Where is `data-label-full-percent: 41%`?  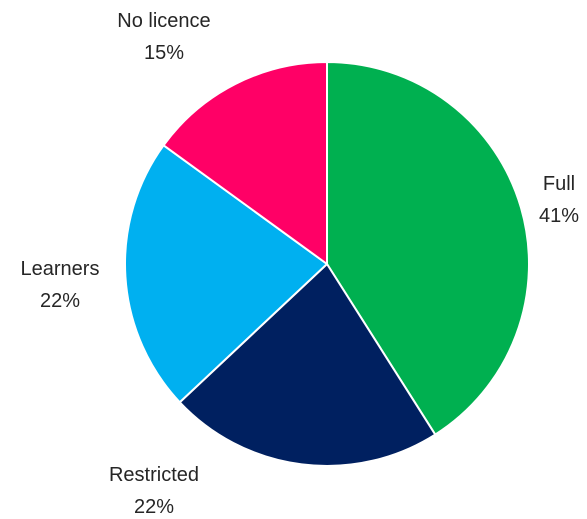
data-label-full-percent: 41% is located at coordinates (559, 216).